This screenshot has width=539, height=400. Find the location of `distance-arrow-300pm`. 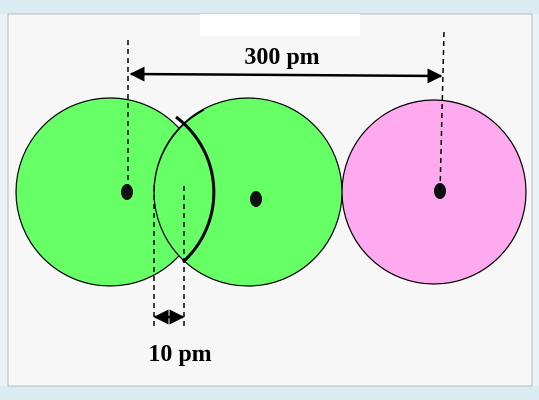

distance-arrow-300pm is located at coordinates (286, 75).